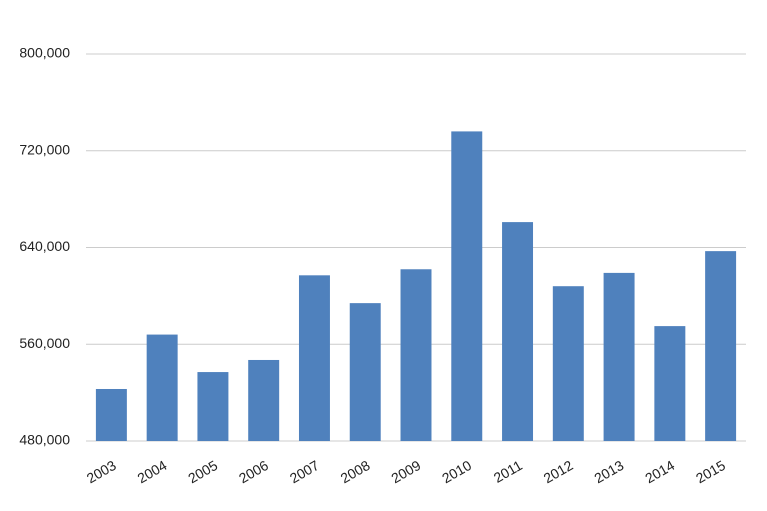 The width and height of the screenshot is (767, 511). What do you see at coordinates (101, 472) in the screenshot?
I see `x-tick-label: 2003` at bounding box center [101, 472].